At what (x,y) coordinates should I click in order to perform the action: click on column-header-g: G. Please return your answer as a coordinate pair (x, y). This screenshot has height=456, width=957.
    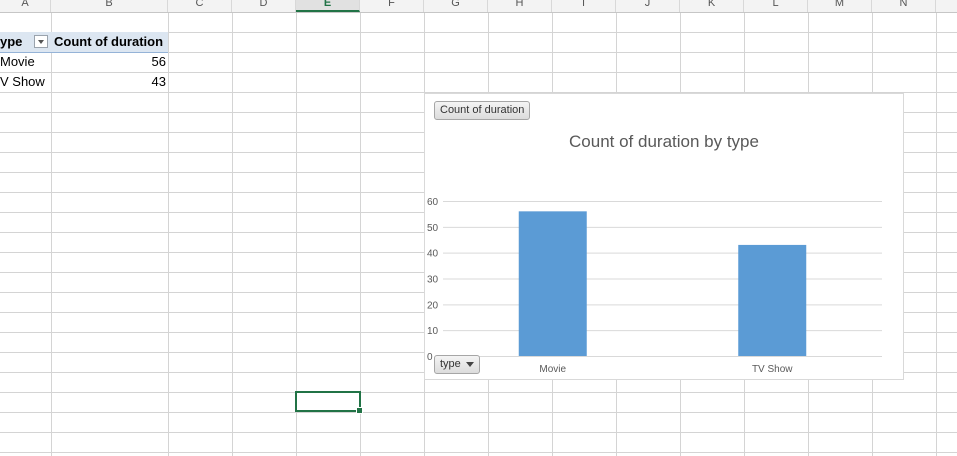
    Looking at the image, I should click on (456, 6).